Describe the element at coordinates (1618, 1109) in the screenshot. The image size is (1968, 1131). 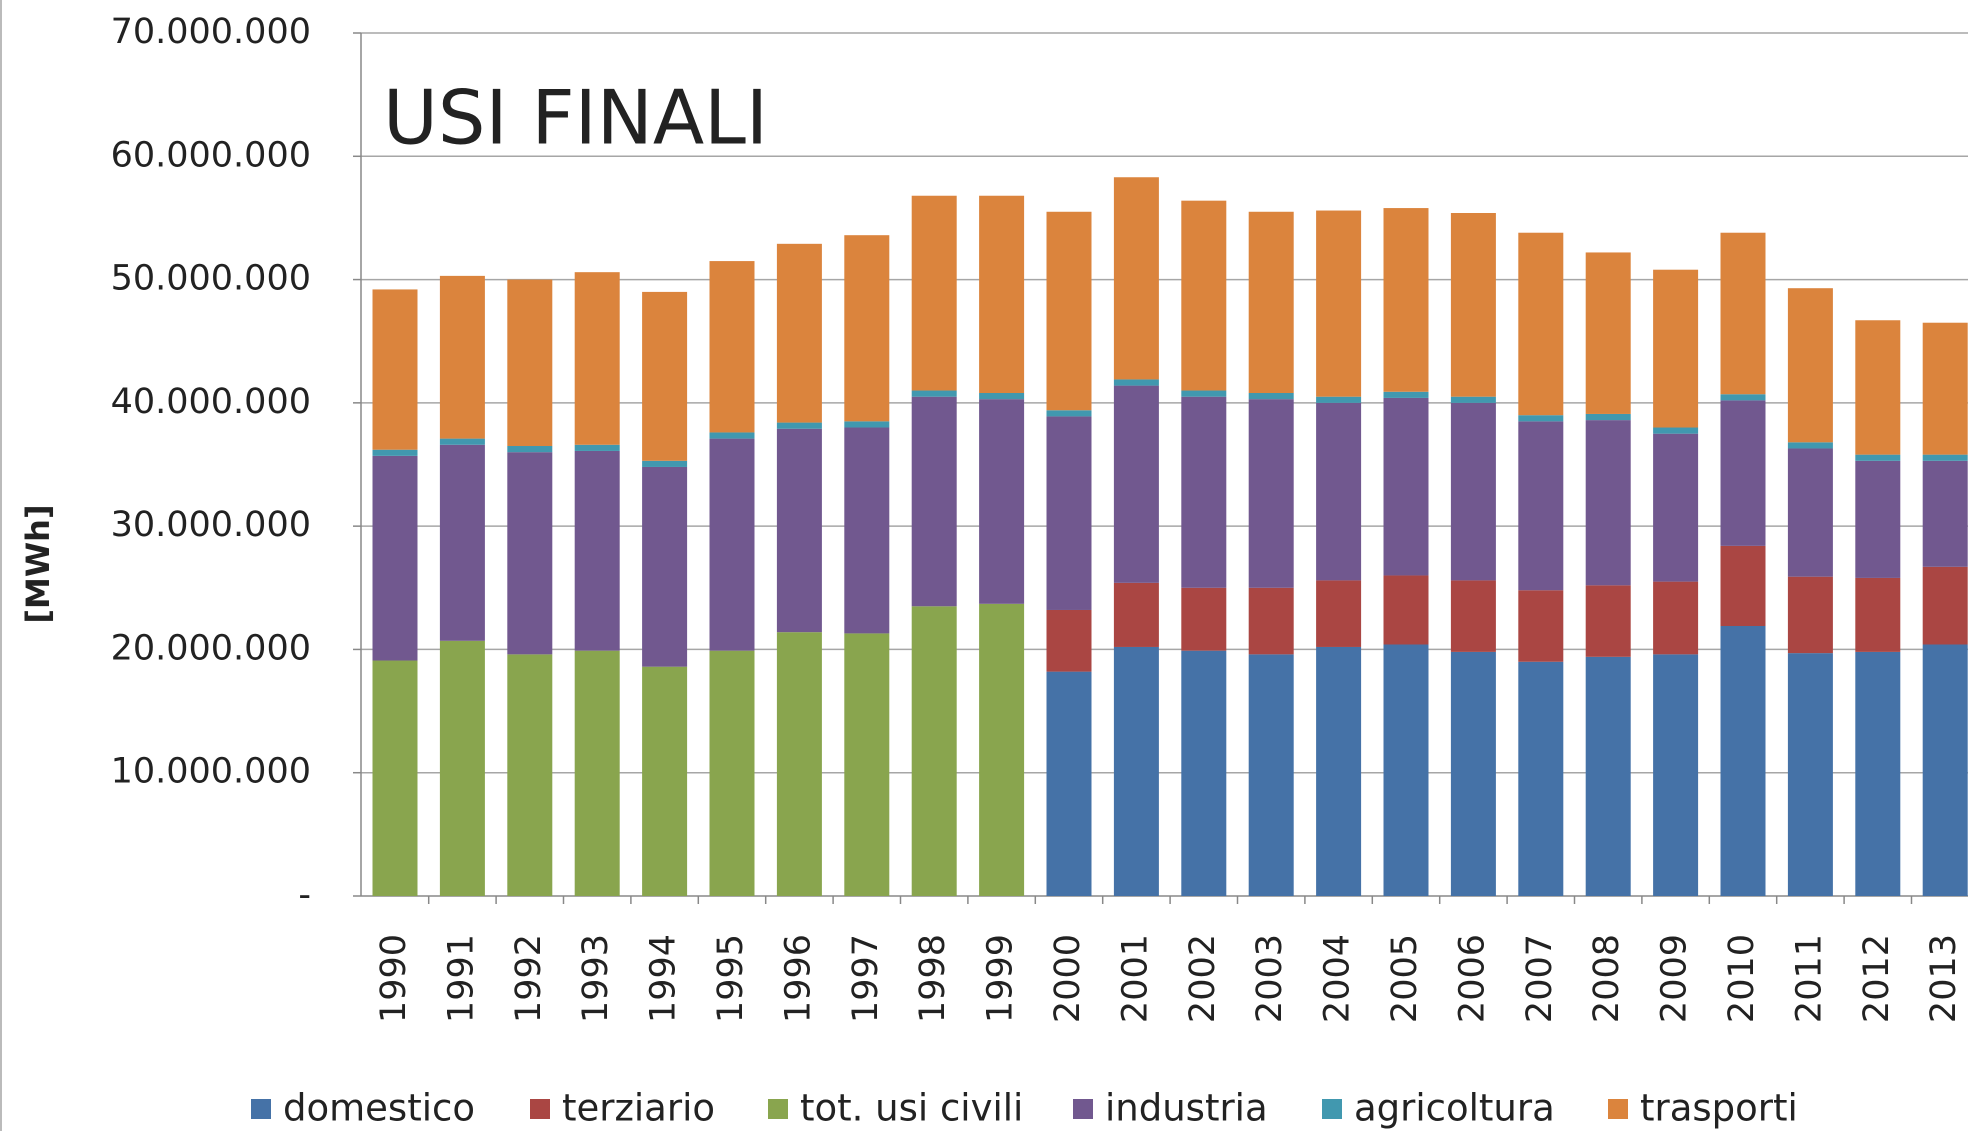
I see `legend-swatch` at that location.